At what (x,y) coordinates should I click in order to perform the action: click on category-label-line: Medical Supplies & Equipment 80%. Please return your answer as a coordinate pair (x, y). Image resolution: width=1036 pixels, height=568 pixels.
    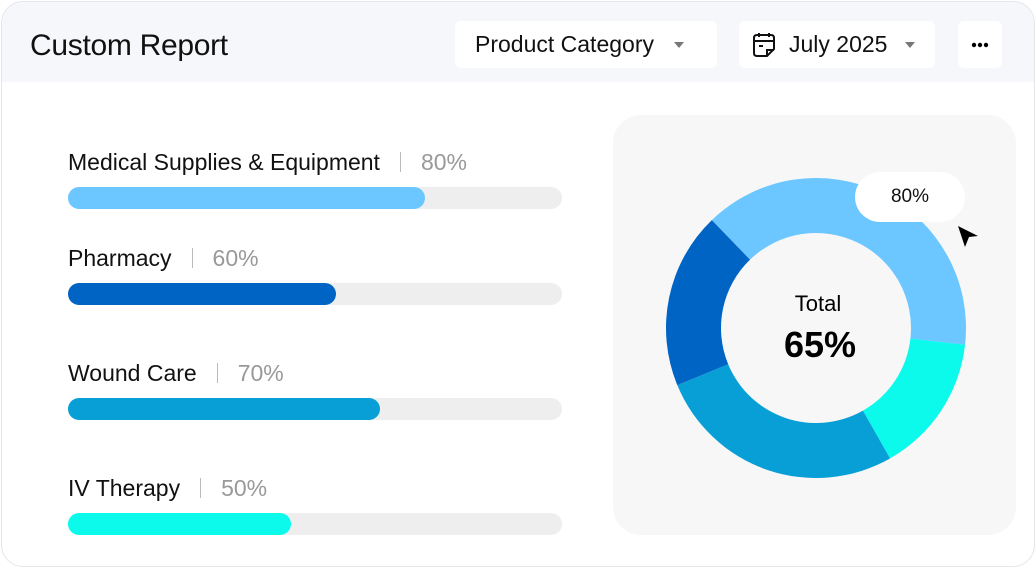
    Looking at the image, I should click on (315, 162).